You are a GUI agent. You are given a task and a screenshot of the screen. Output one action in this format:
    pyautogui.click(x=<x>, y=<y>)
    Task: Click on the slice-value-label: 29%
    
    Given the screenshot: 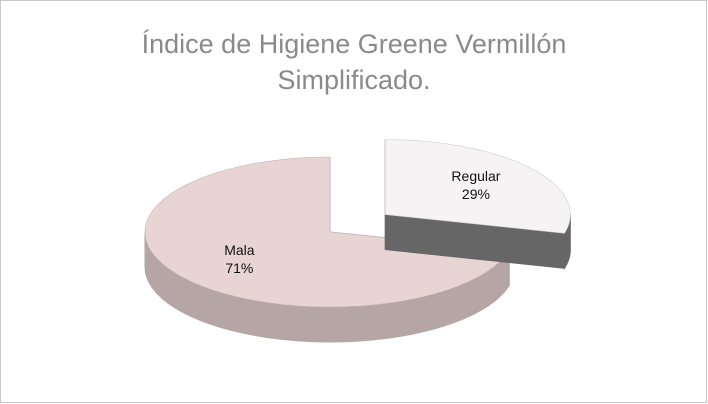 What is the action you would take?
    pyautogui.click(x=476, y=194)
    